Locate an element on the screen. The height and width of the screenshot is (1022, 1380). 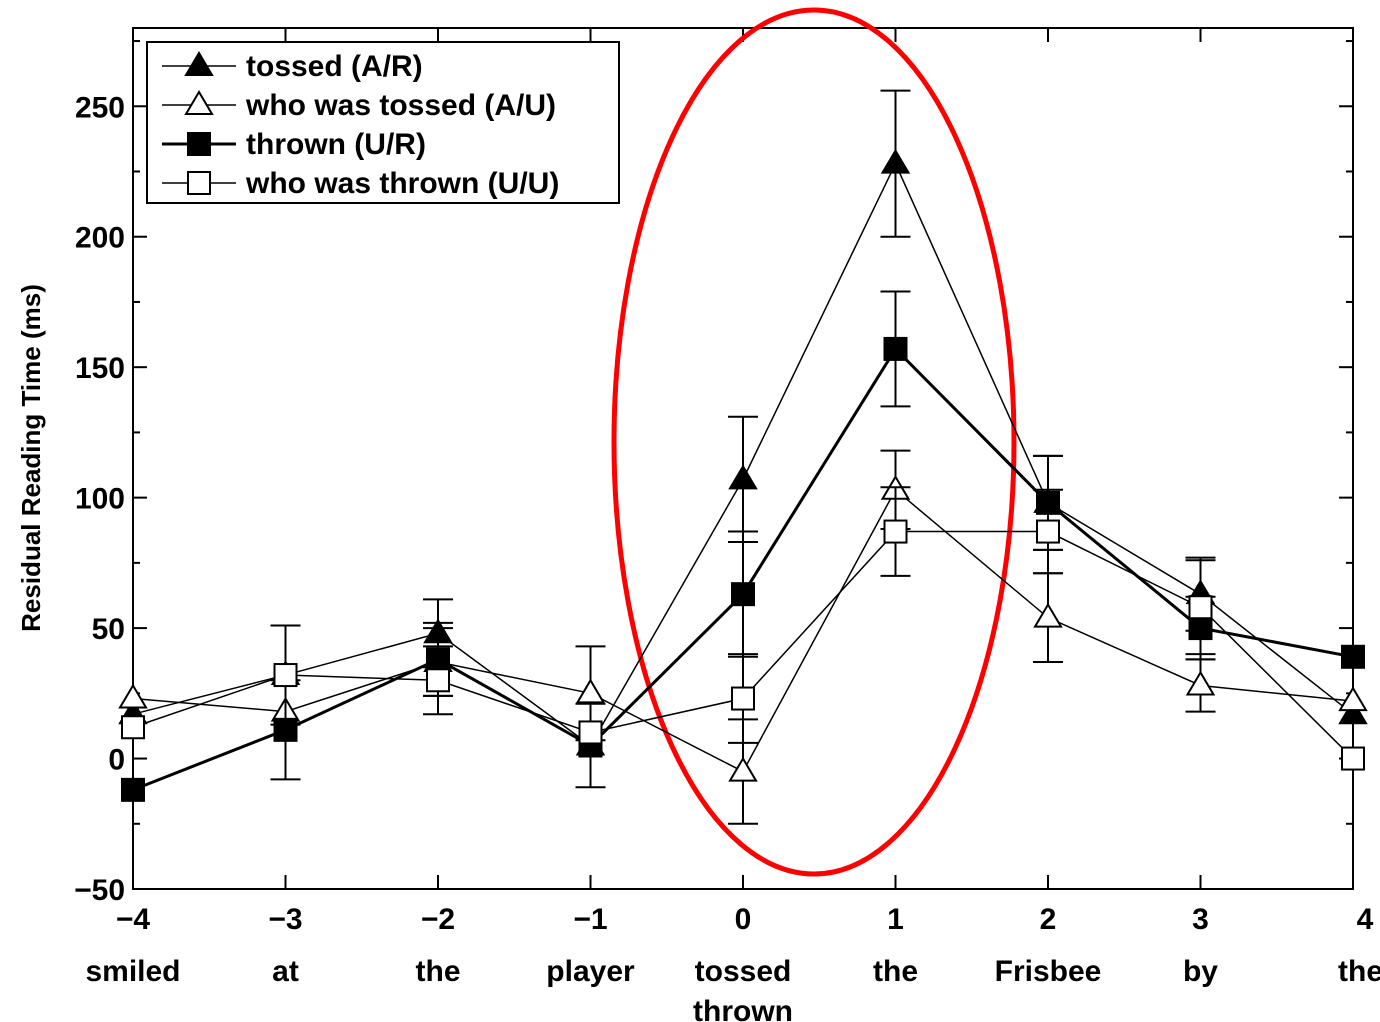
x-tick-label: 1 is located at coordinates (895, 919).